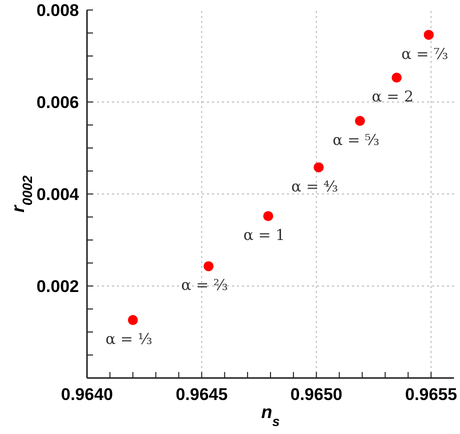 This screenshot has width=460, height=434. I want to click on annotation: α = 1, so click(264, 235).